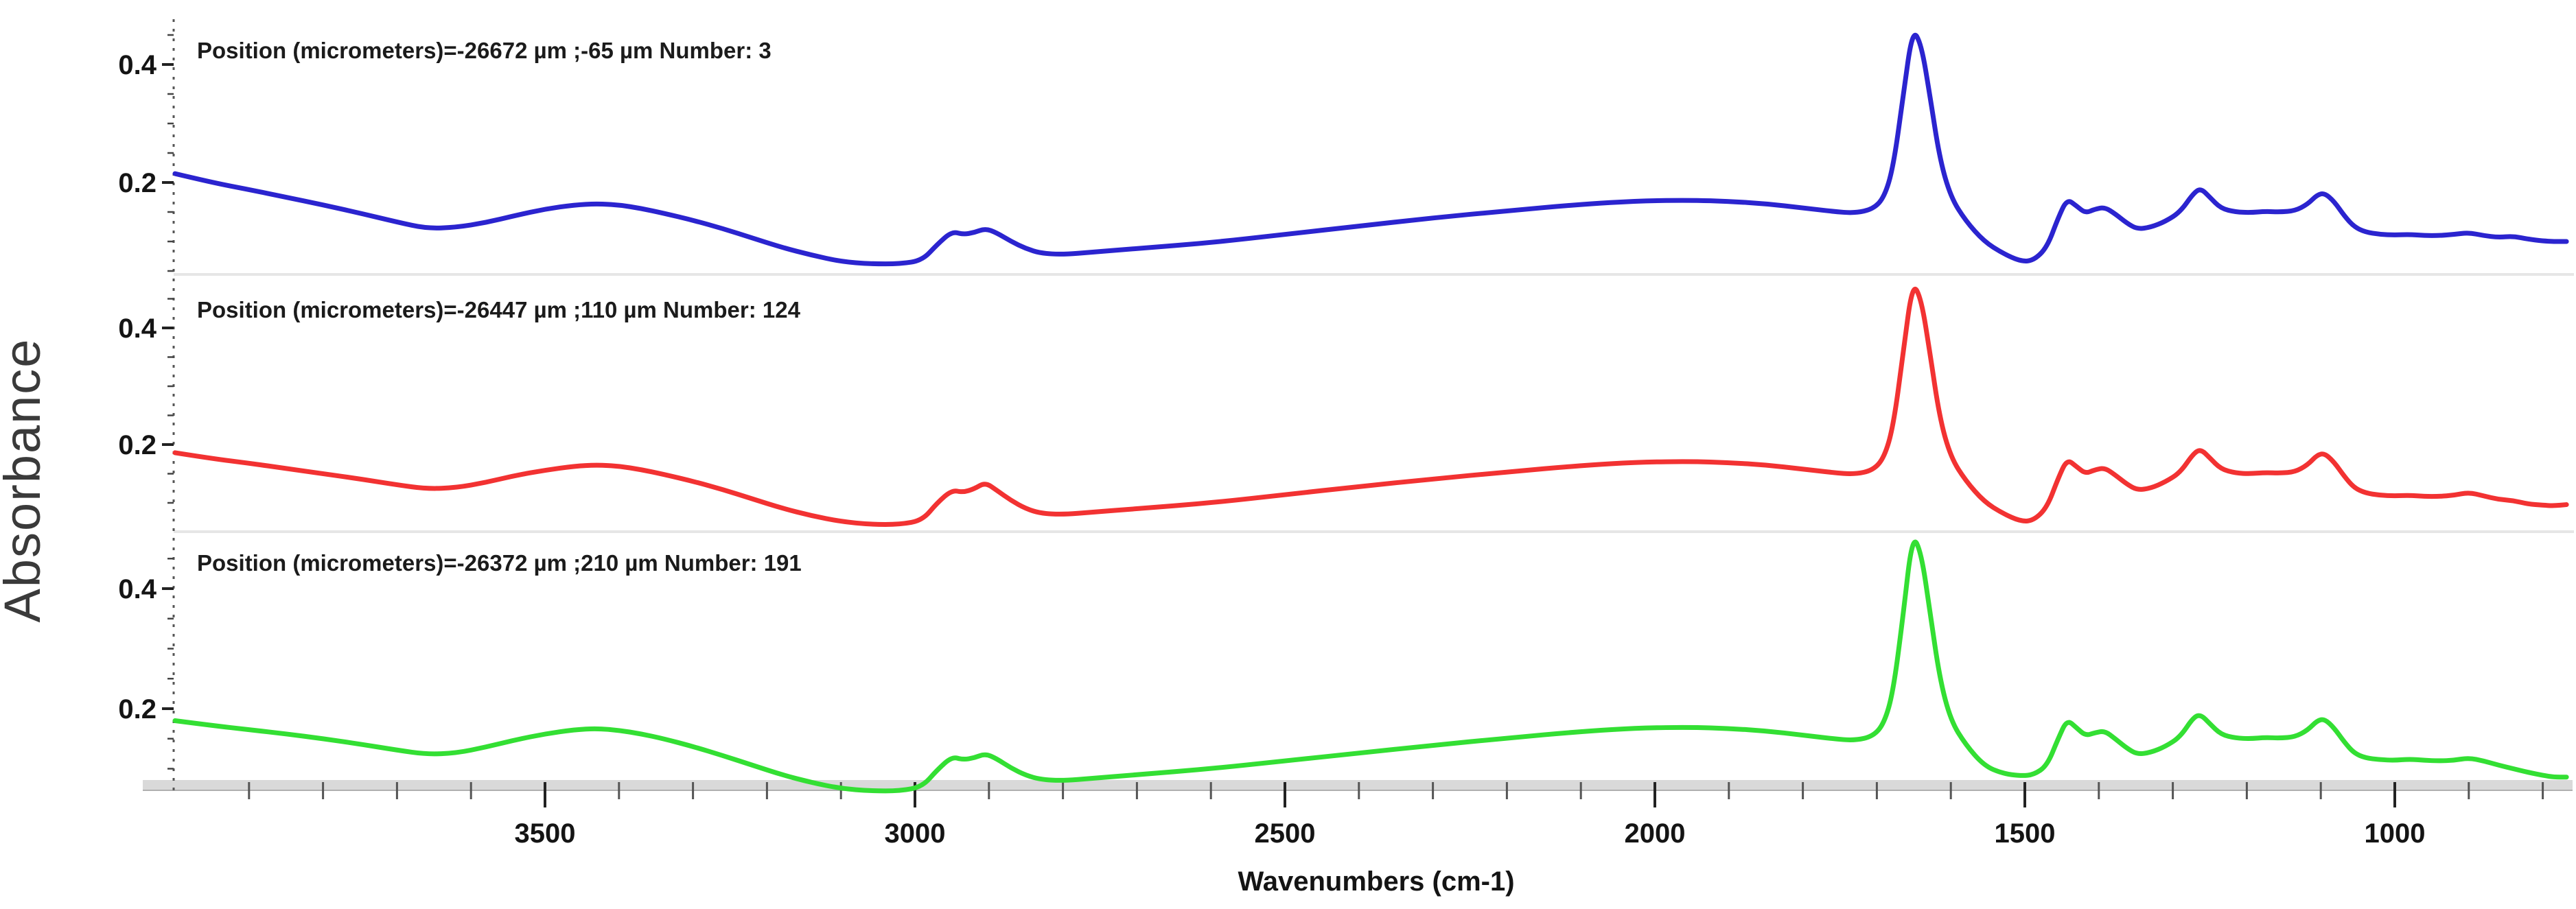 This screenshot has width=2576, height=909. What do you see at coordinates (1285, 833) in the screenshot?
I see `x-tick-label: 2500` at bounding box center [1285, 833].